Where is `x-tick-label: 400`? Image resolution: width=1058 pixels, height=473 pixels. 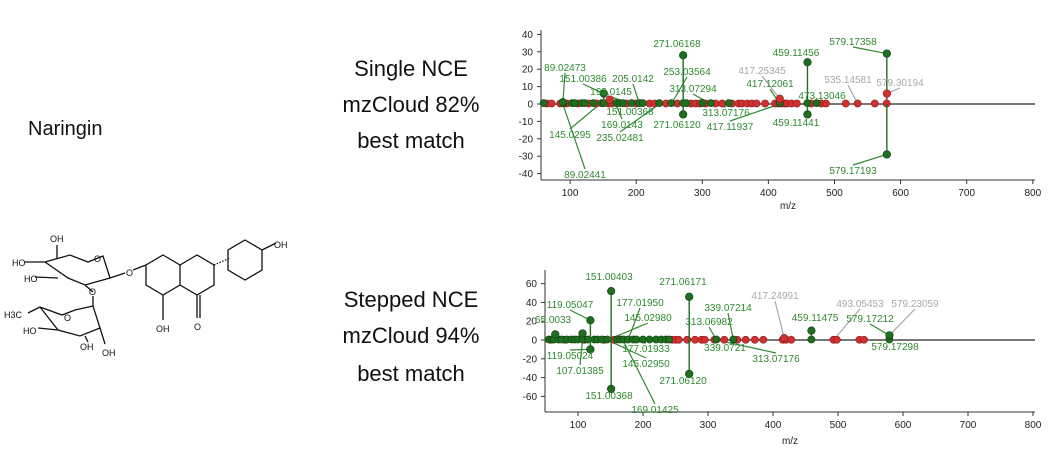 x-tick-label: 400 is located at coordinates (768, 193).